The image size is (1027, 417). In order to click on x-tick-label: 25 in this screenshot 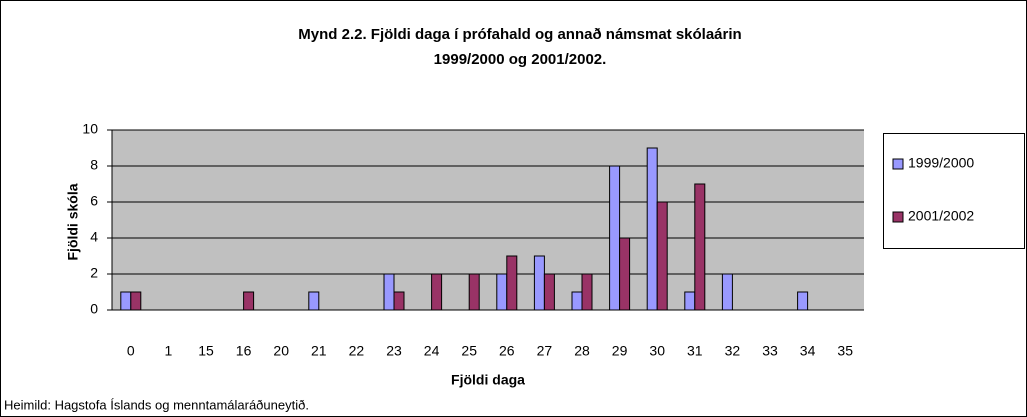, I will do `click(469, 351)`.